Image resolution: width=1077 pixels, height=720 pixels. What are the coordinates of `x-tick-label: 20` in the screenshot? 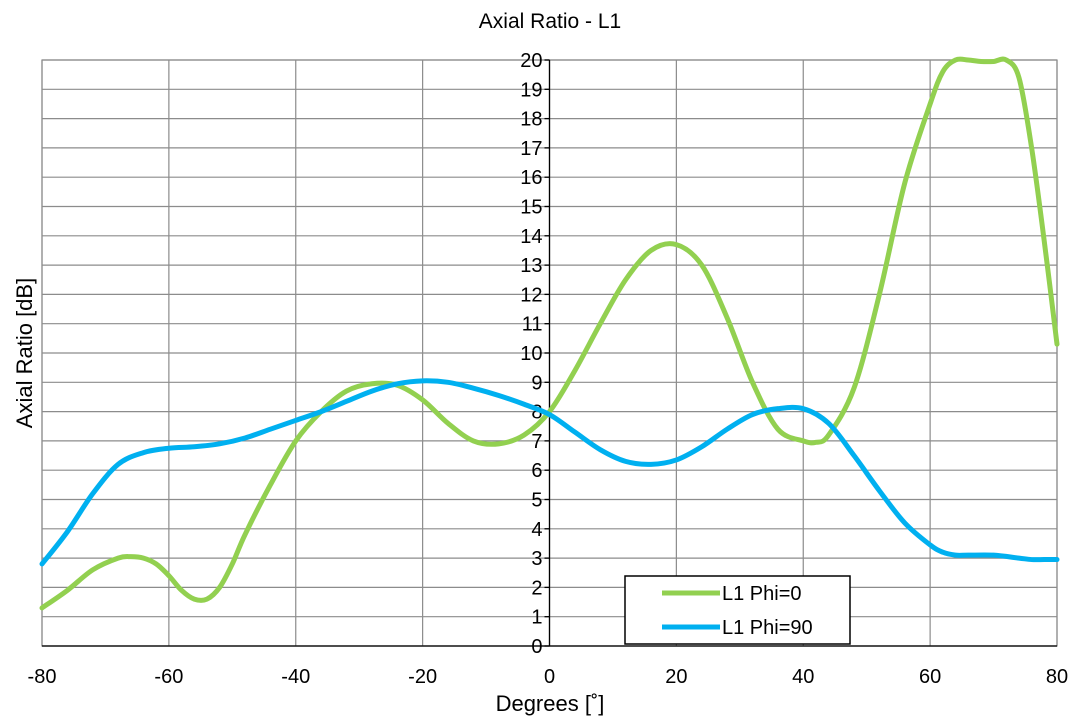 It's located at (676, 677).